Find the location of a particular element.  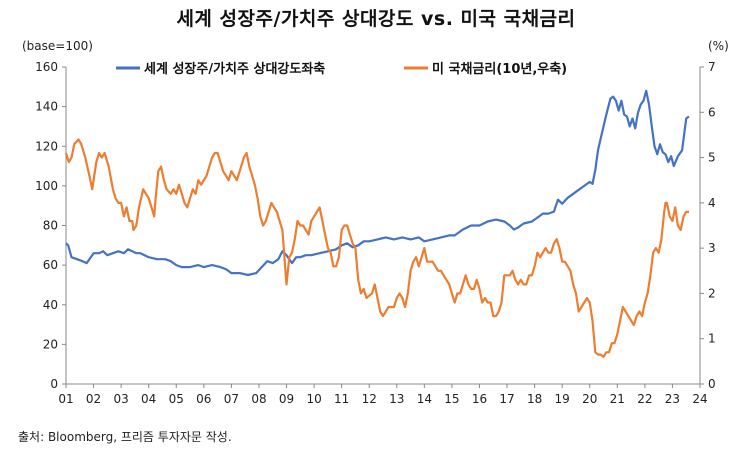

right-tick-label: 5 is located at coordinates (712, 158).